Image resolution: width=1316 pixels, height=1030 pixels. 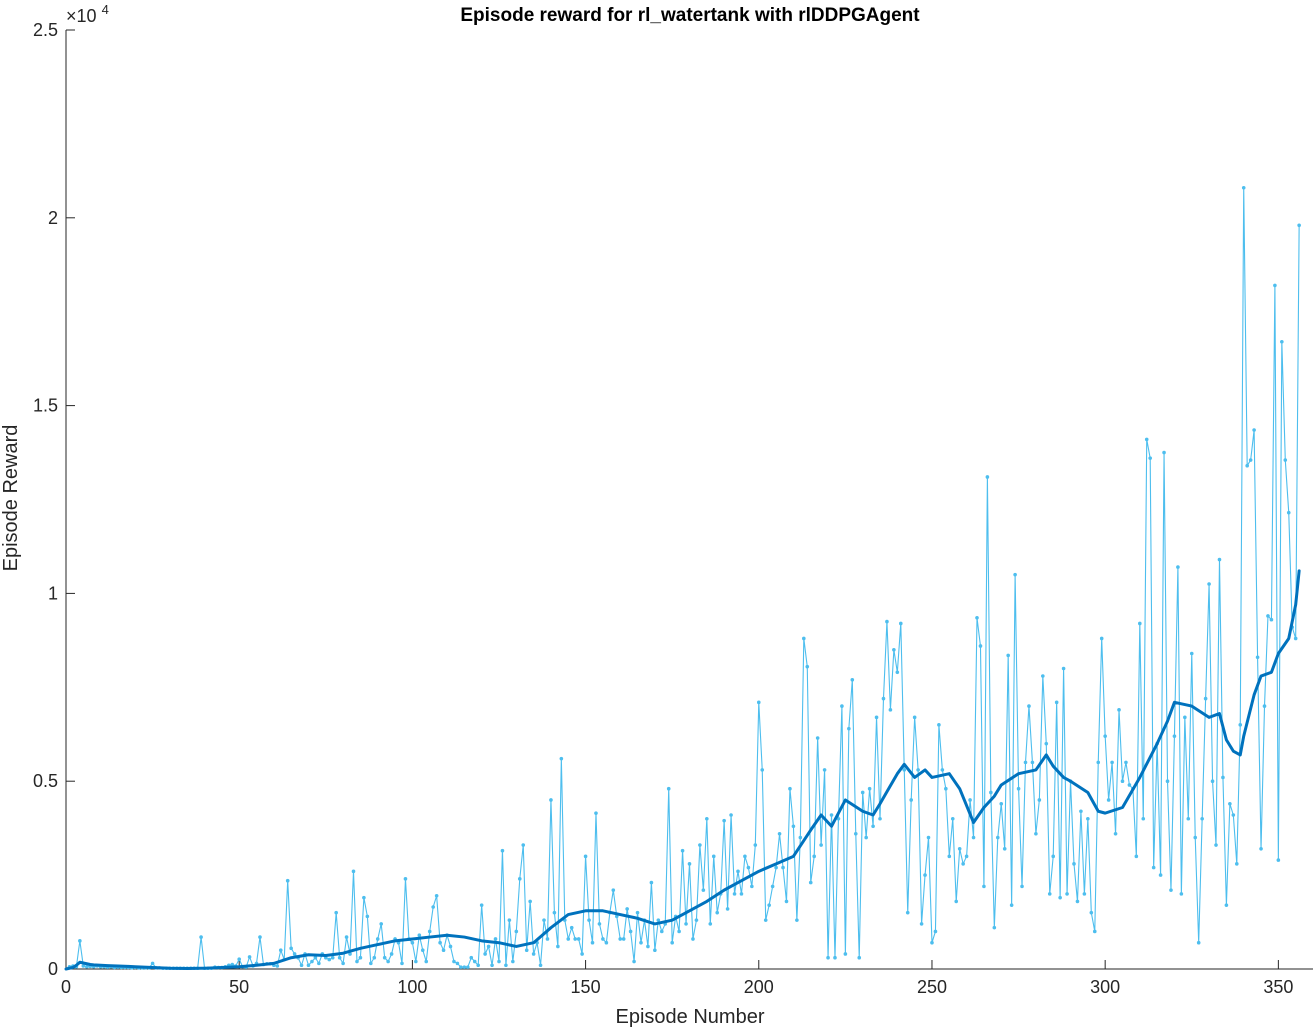 What do you see at coordinates (412, 987) in the screenshot?
I see `x-tick-label: 100` at bounding box center [412, 987].